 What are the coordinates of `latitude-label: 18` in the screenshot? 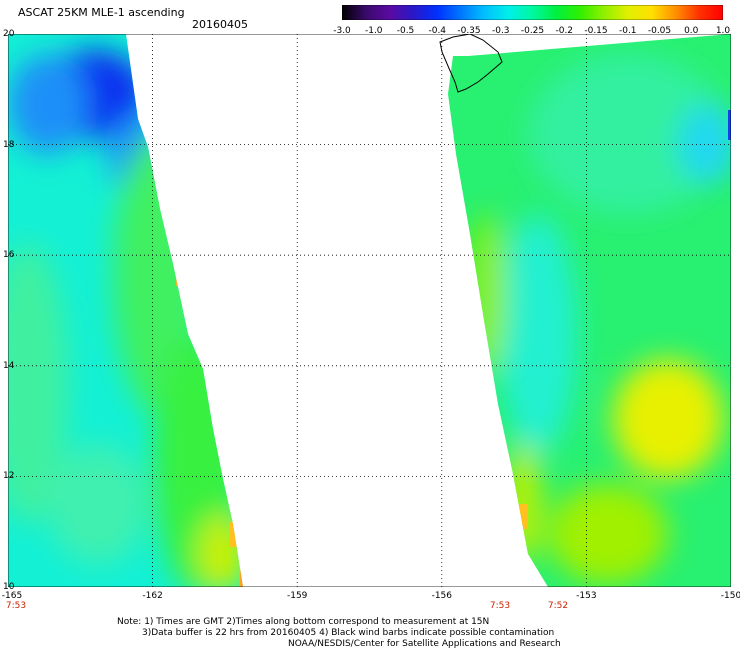 It's located at (9, 144).